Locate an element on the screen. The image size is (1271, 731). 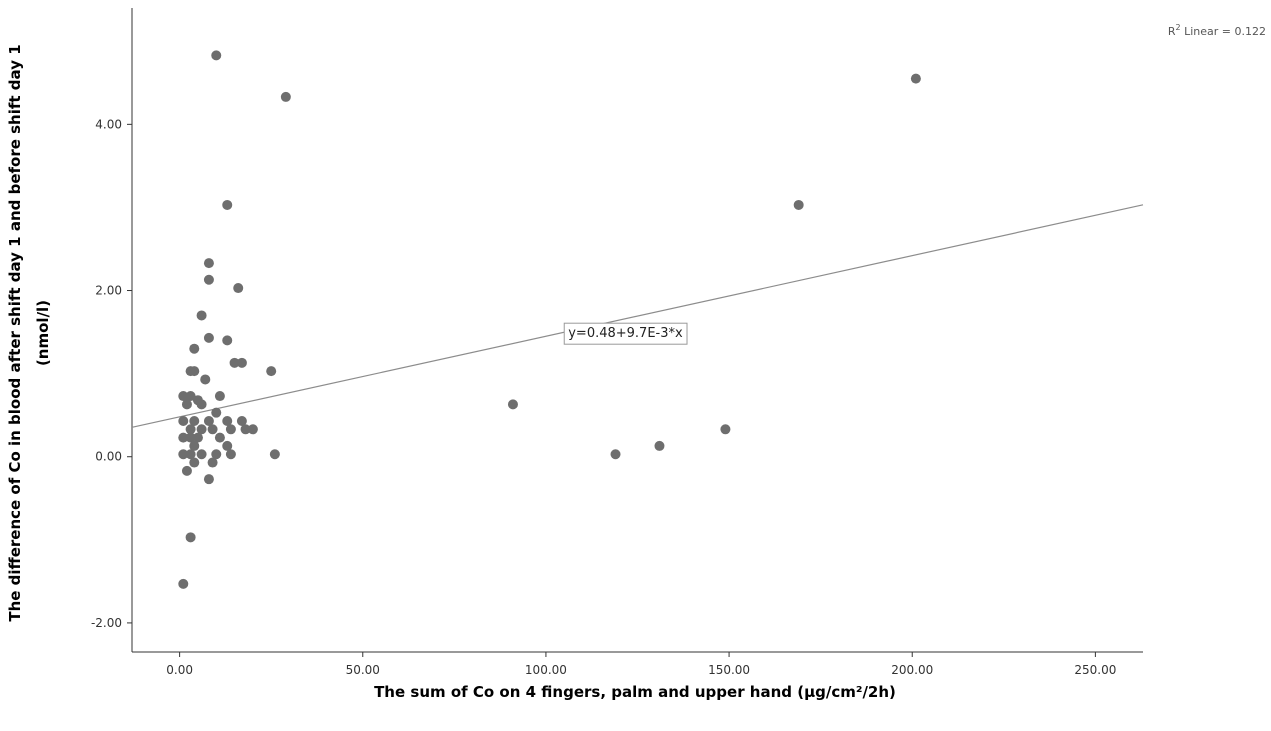
r-squared-label: R2 Linear = 0.122 is located at coordinates (1217, 30).